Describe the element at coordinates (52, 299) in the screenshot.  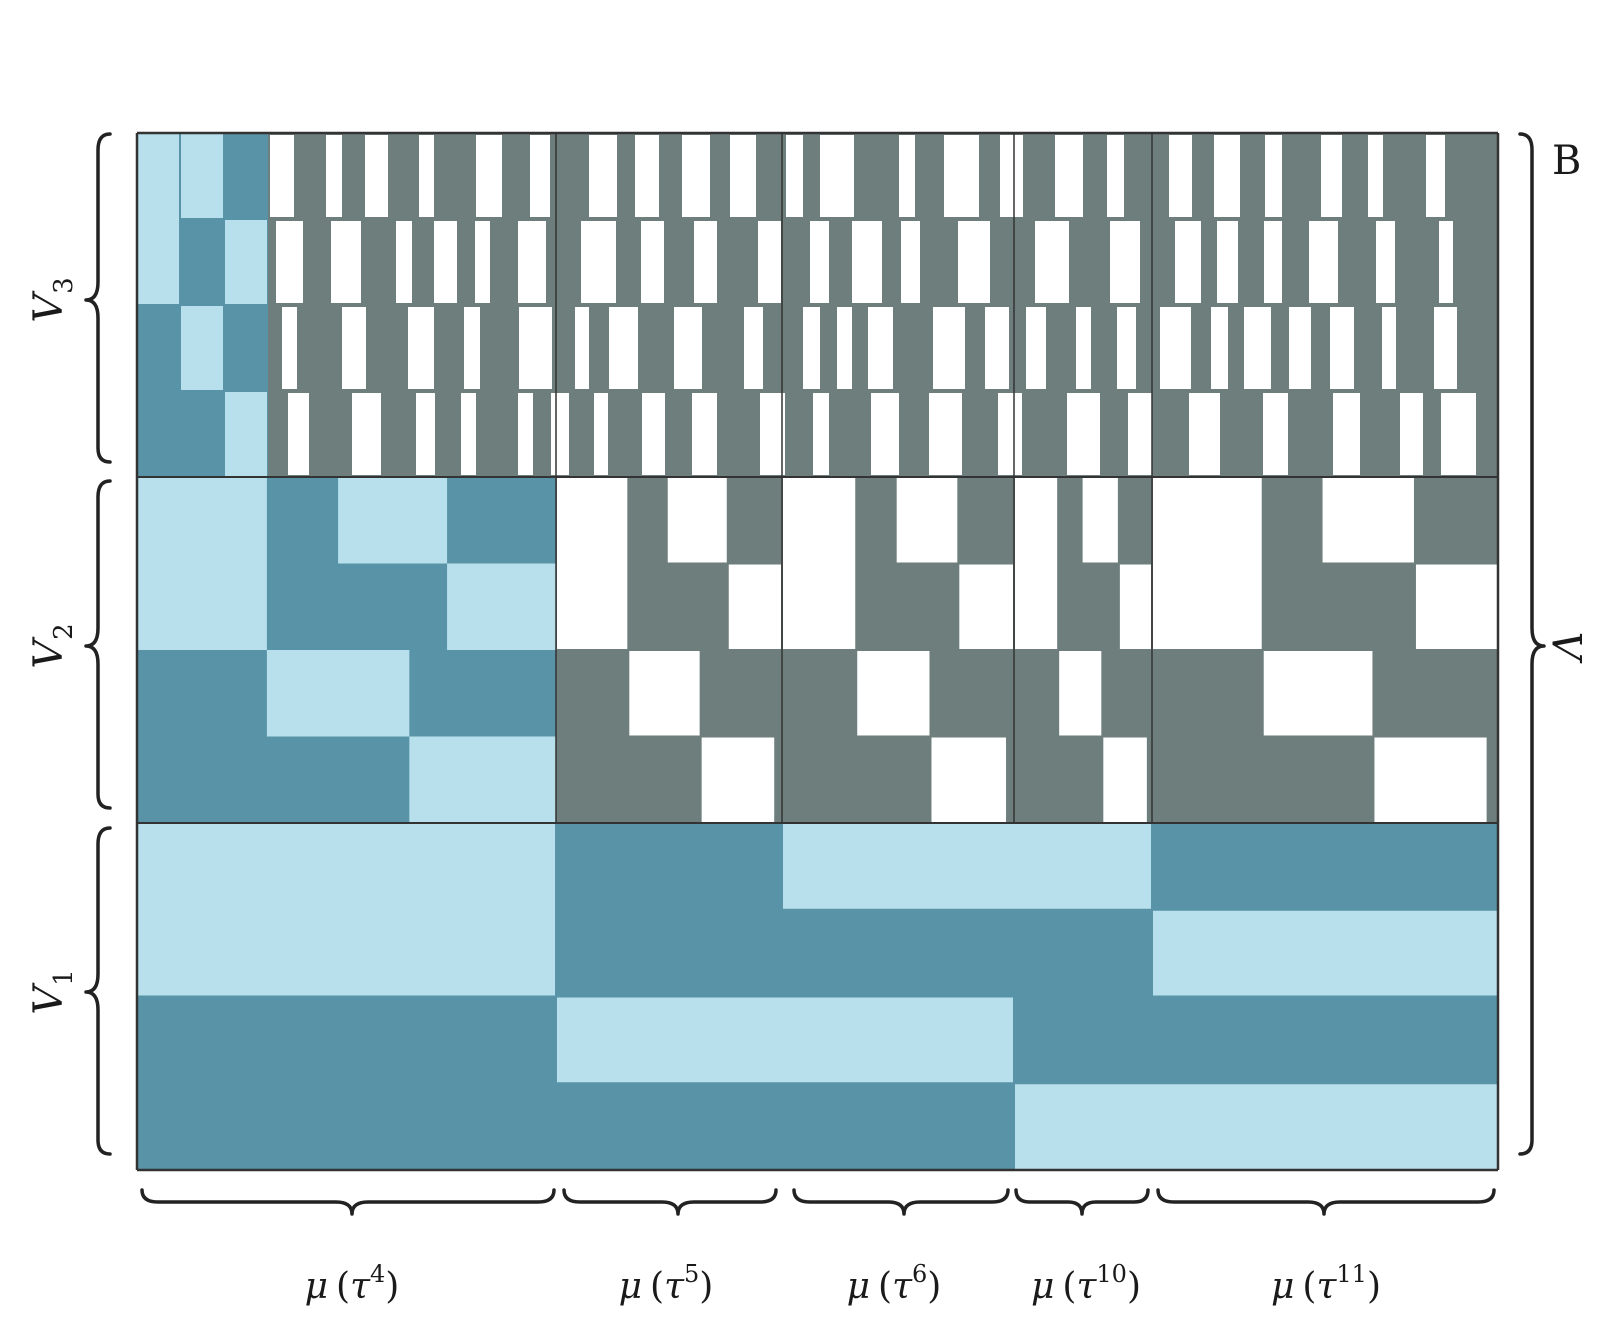
I see `row-label-v3: V3` at that location.